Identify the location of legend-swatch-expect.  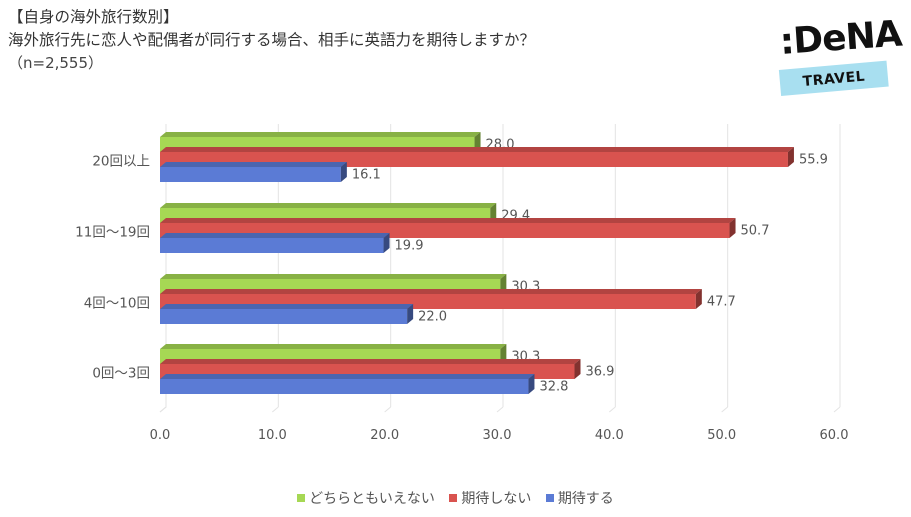
(549, 498).